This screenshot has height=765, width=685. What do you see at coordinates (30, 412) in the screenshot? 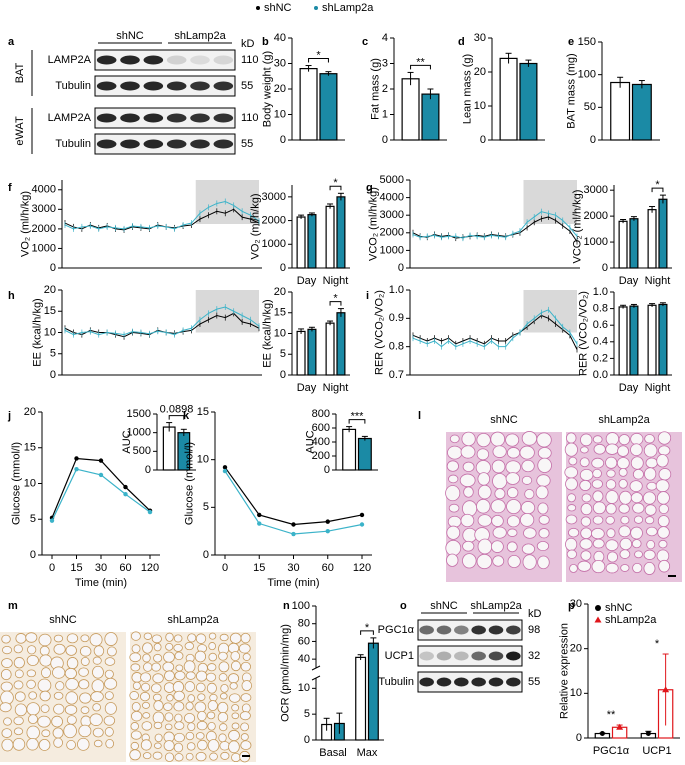
I see `y-tick-label: 20` at bounding box center [30, 412].